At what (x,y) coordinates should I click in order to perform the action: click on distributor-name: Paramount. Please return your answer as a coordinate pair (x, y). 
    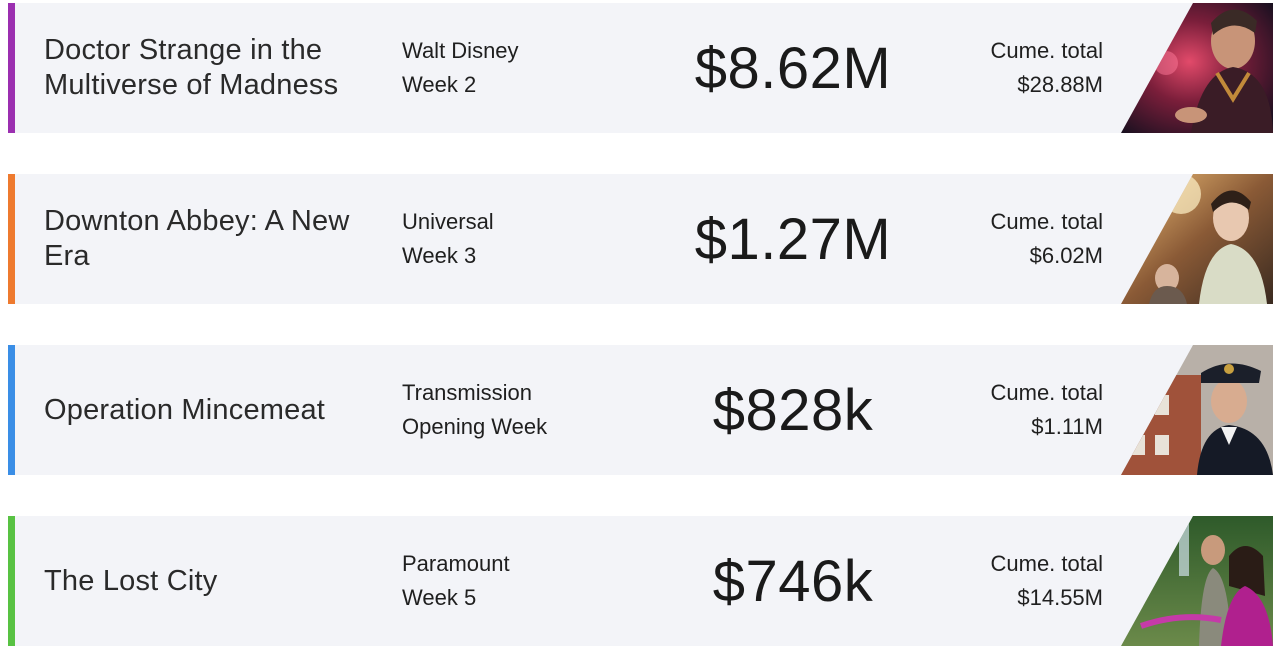
    Looking at the image, I should click on (456, 563).